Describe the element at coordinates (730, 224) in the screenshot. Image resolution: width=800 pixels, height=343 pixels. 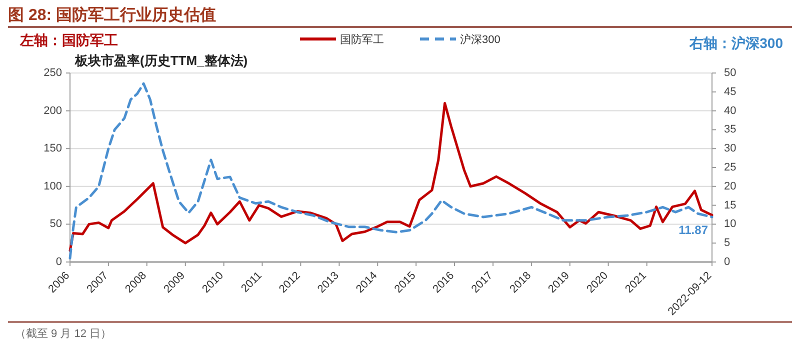
I see `y2-tick-label: 10` at that location.